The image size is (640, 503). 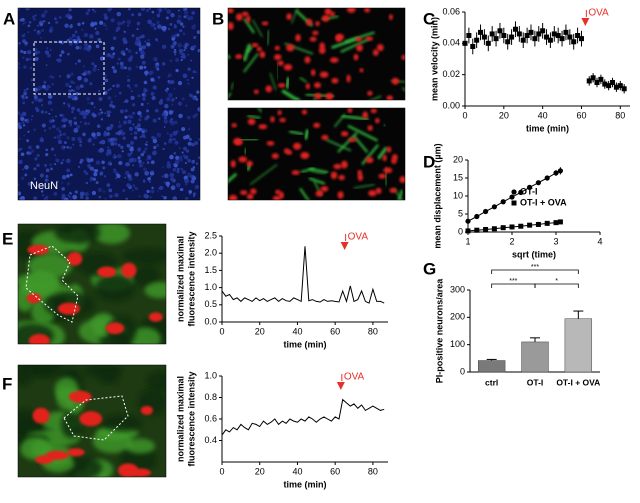 What do you see at coordinates (260, 471) in the screenshot?
I see `x-tick-label: 20` at bounding box center [260, 471].